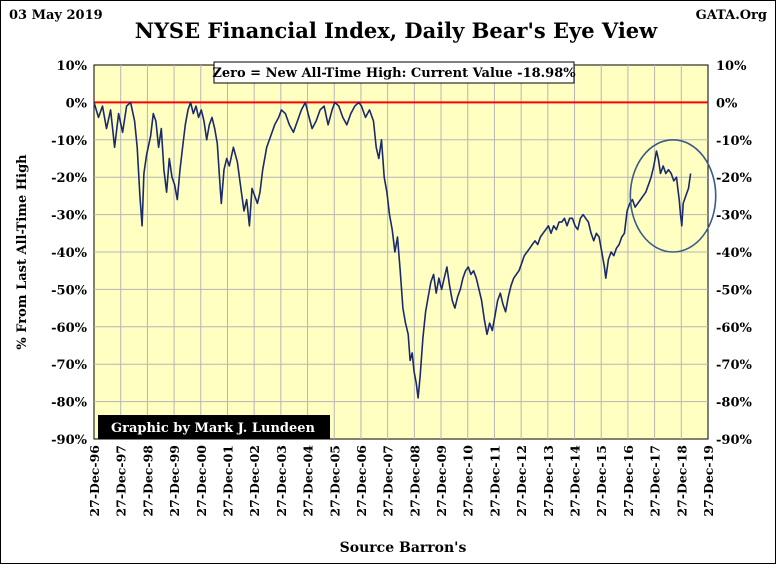 The width and height of the screenshot is (776, 568). Describe the element at coordinates (147, 481) in the screenshot. I see `x-tick-label: 27-Dec-98` at that location.